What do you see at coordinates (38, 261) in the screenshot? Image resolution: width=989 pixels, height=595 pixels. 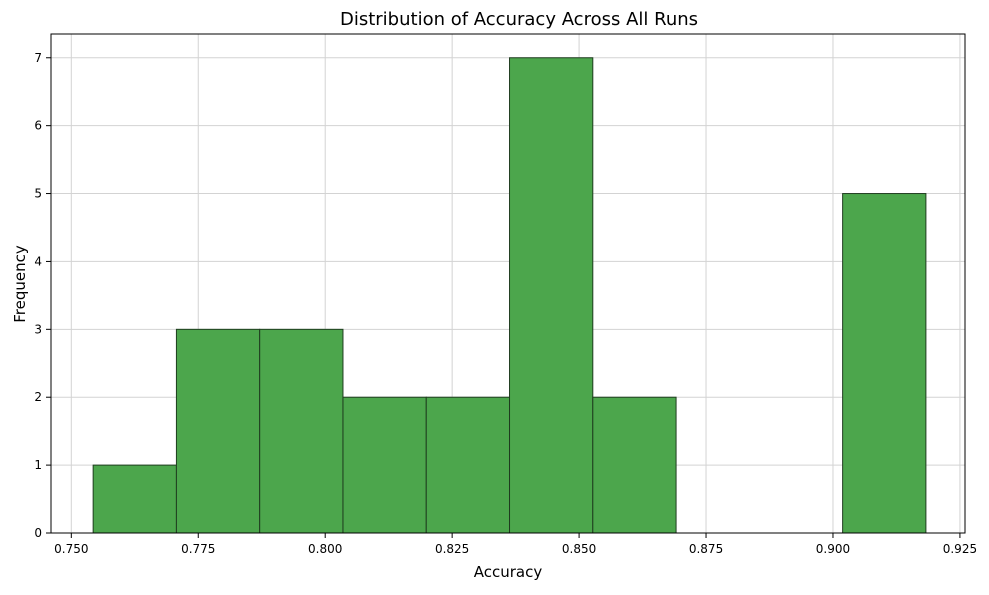 I see `y-tick-label: 4` at bounding box center [38, 261].